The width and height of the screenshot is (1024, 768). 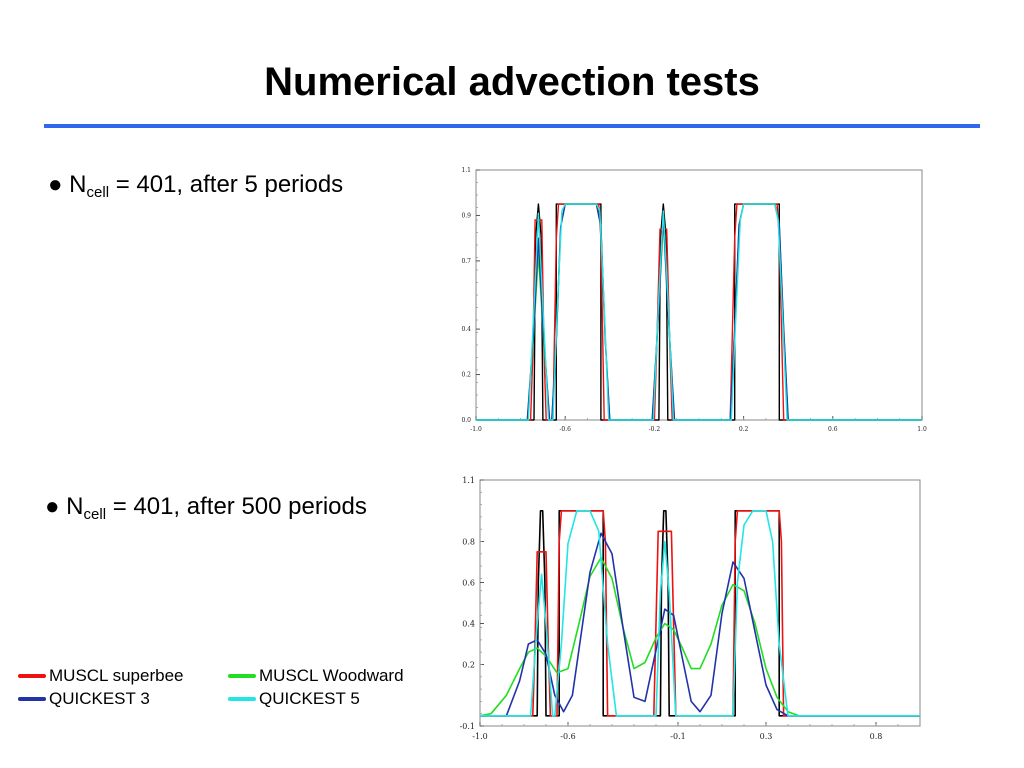 I want to click on y-tick-label: 0.7, so click(x=466, y=261).